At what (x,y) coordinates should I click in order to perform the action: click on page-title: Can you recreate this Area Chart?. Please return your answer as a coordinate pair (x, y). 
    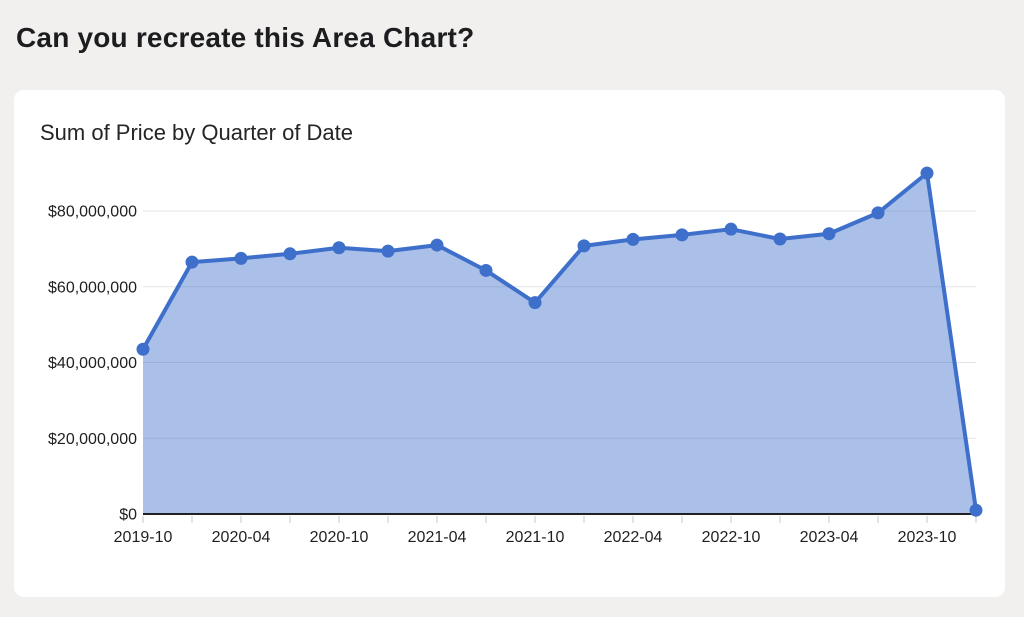
    Looking at the image, I should click on (245, 37).